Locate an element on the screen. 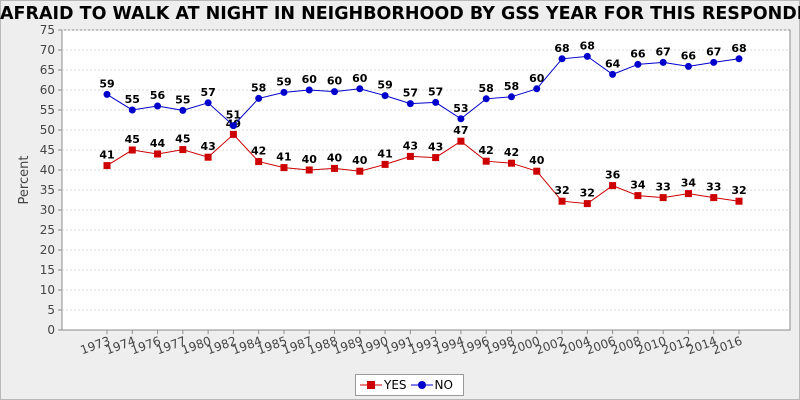 This screenshot has height=400, width=800. y-tick-label: 75 is located at coordinates (47, 30).